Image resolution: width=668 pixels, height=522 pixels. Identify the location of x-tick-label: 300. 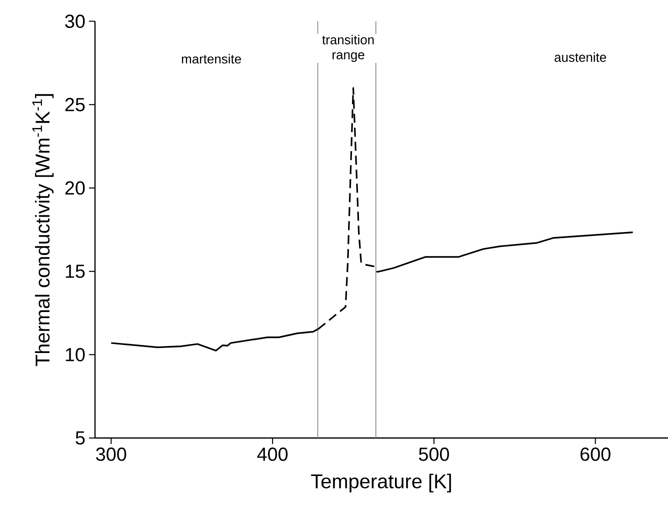
(111, 454).